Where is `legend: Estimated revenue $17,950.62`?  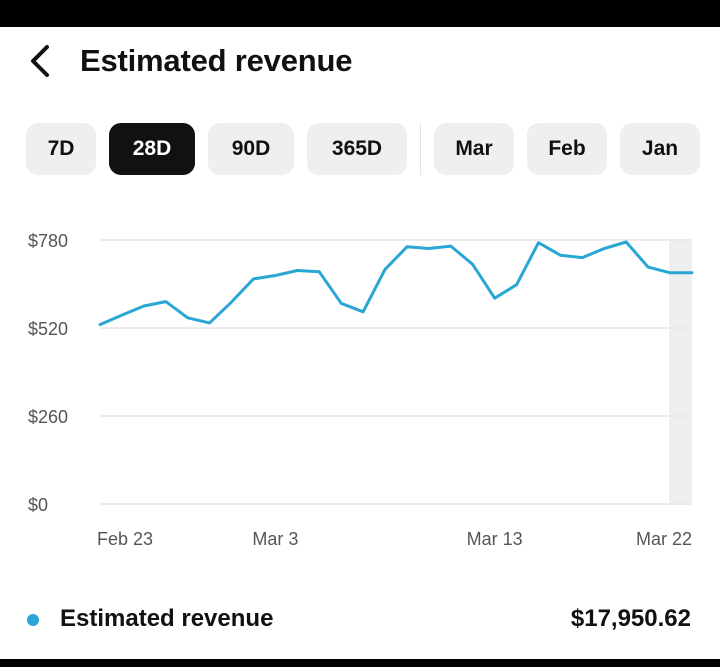
legend: Estimated revenue $17,950.62 is located at coordinates (360, 620).